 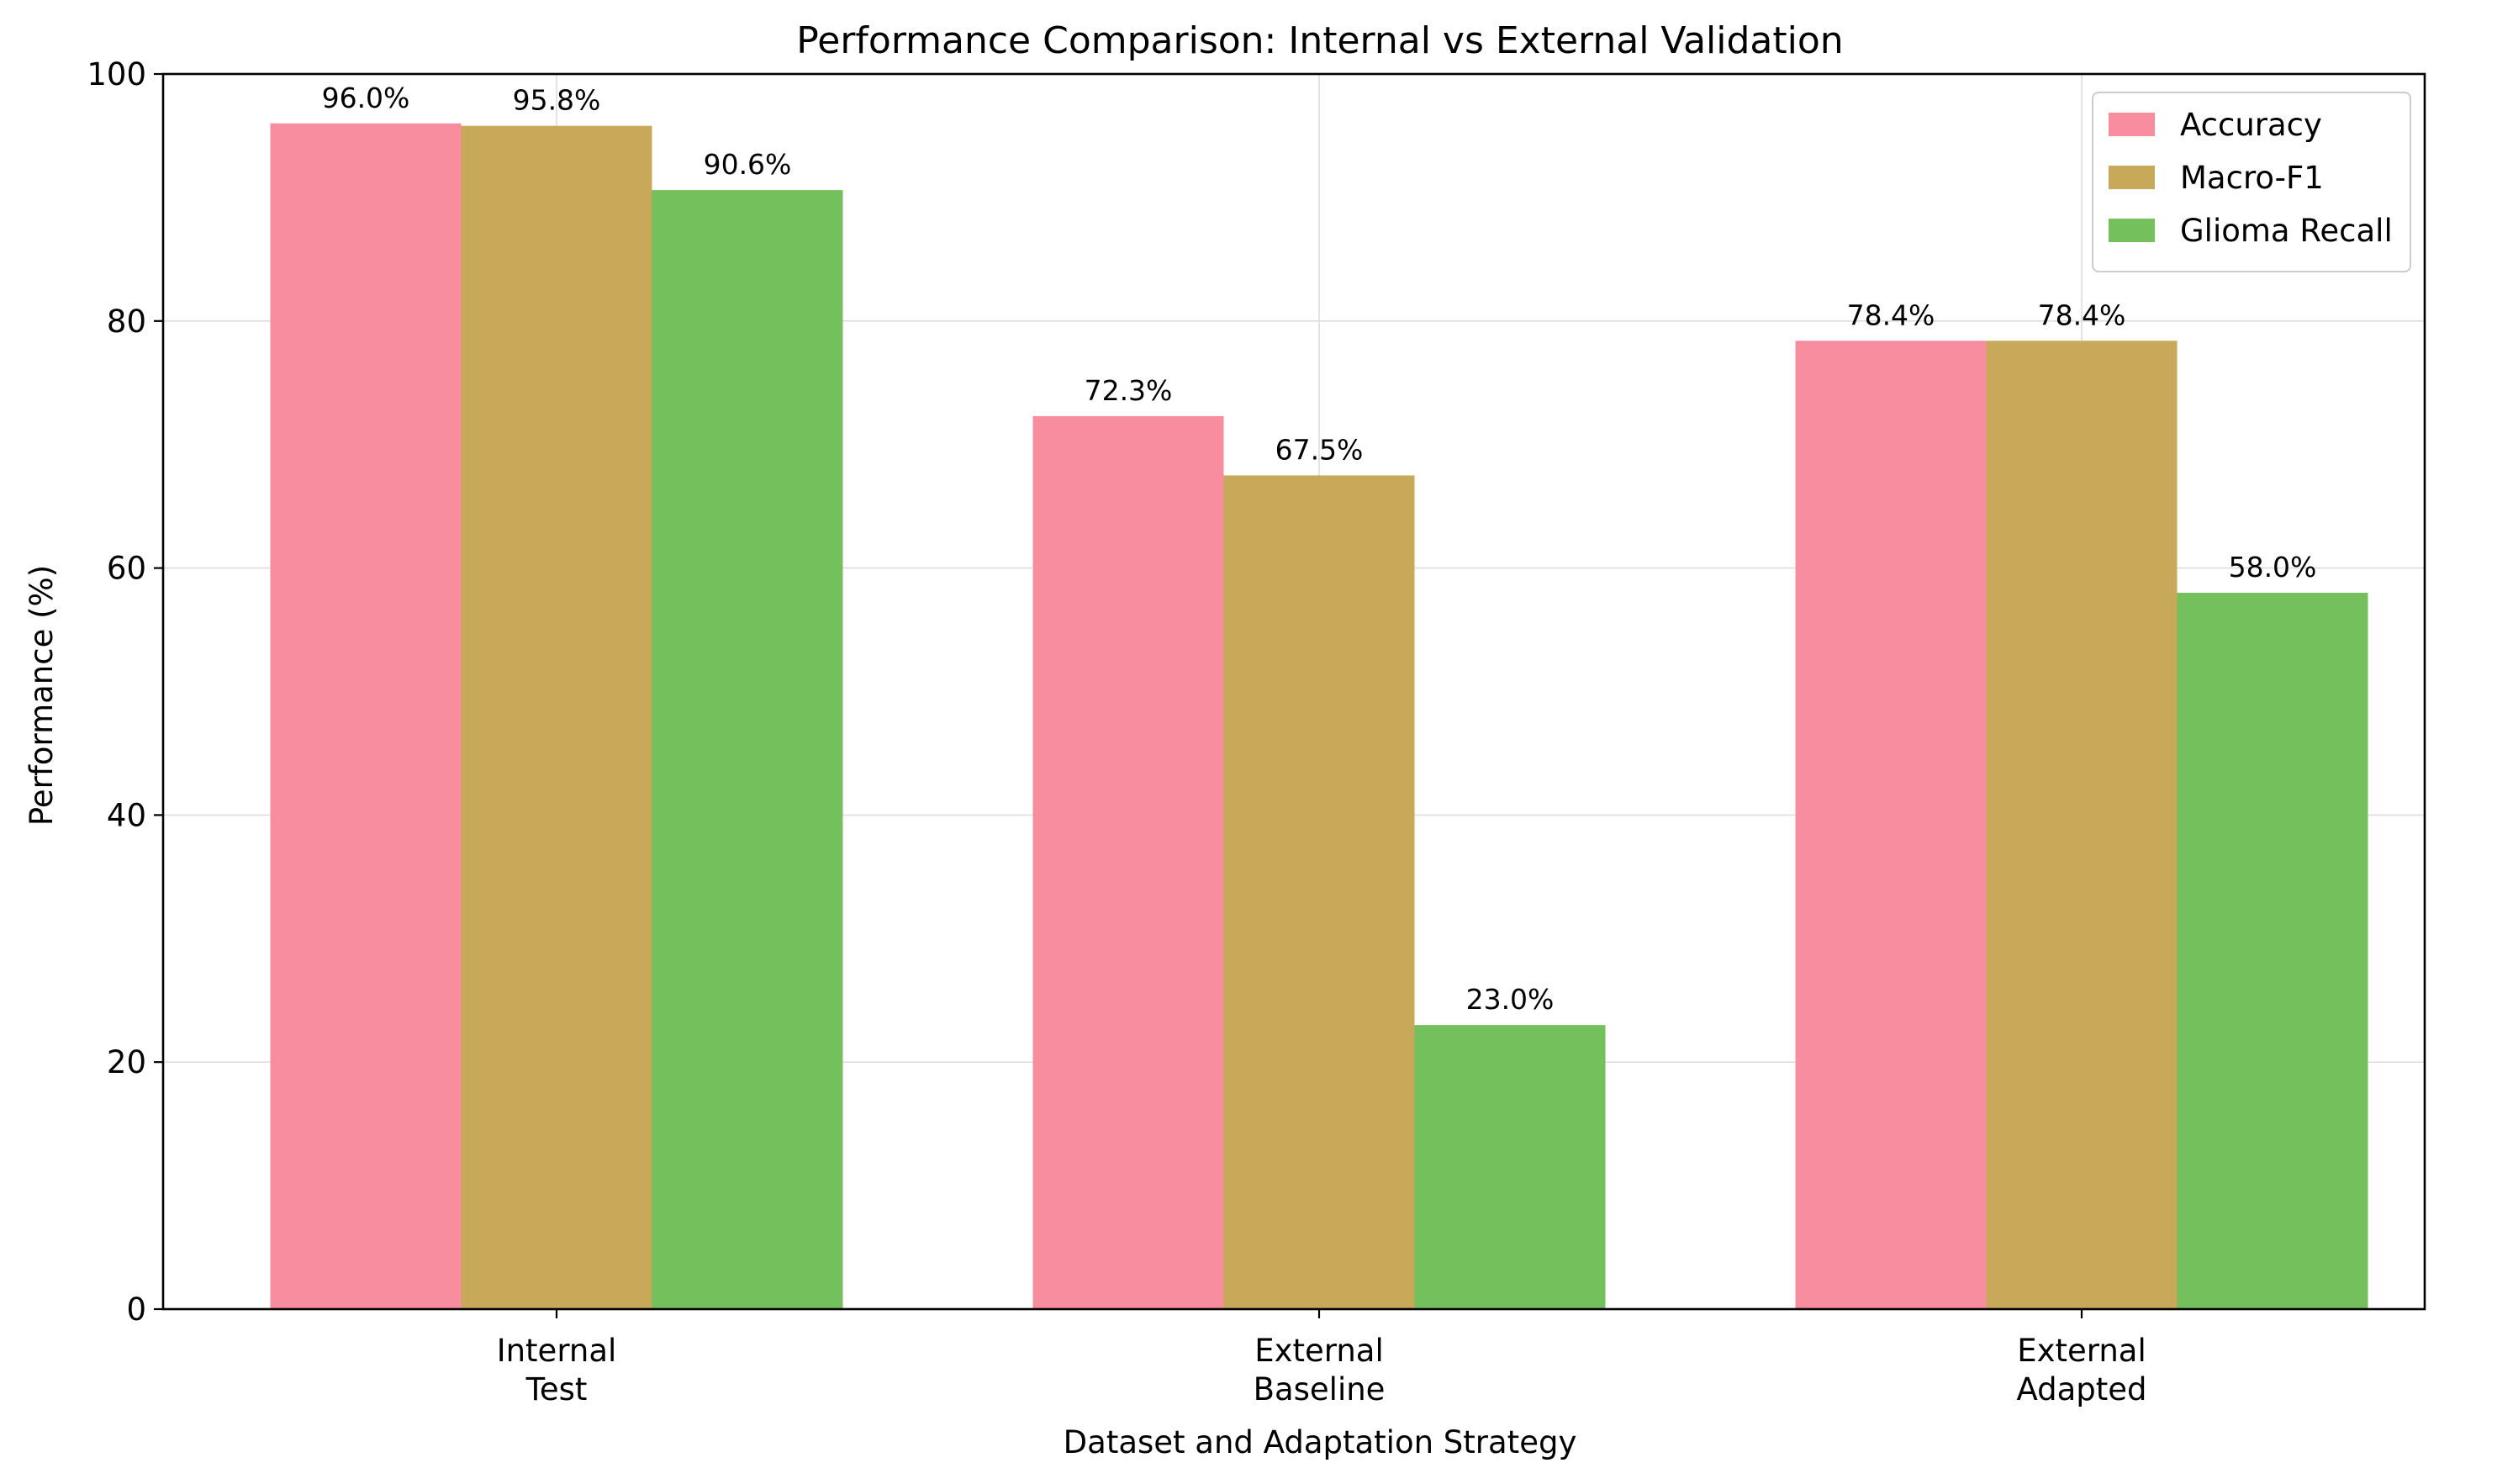 I want to click on y-tick-label: 0, so click(x=136, y=1309).